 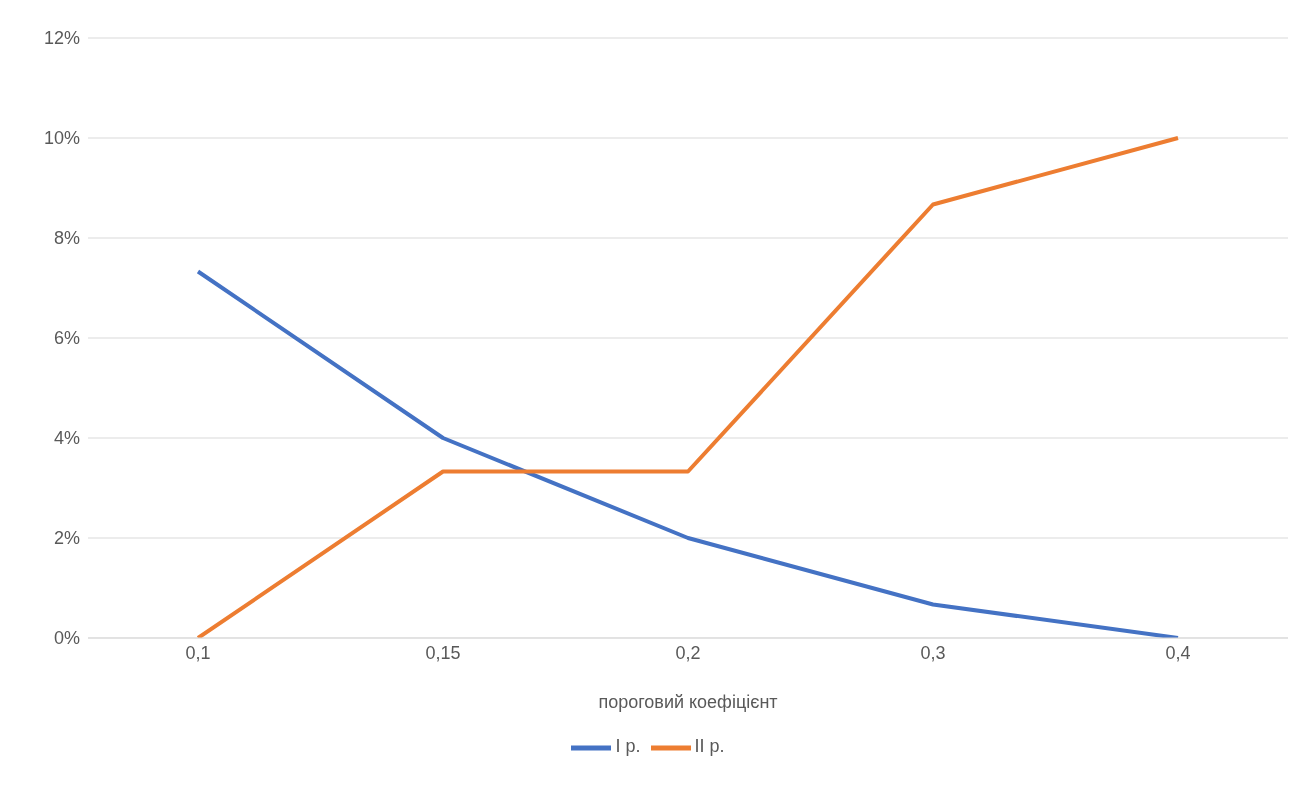 I want to click on x-axis-title: пороговий коефіцієнт, so click(x=688, y=702).